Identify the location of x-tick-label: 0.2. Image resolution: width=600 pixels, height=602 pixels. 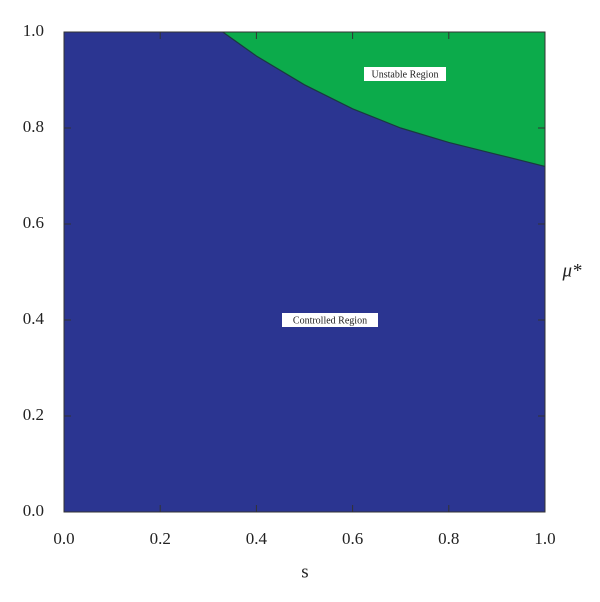
(160, 538).